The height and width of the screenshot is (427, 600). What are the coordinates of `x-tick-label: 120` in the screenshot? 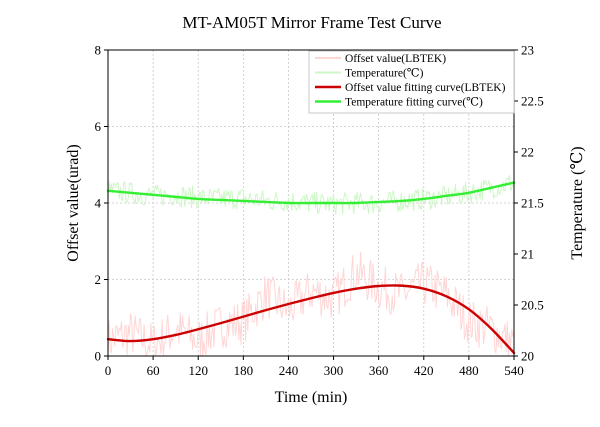 It's located at (198, 370).